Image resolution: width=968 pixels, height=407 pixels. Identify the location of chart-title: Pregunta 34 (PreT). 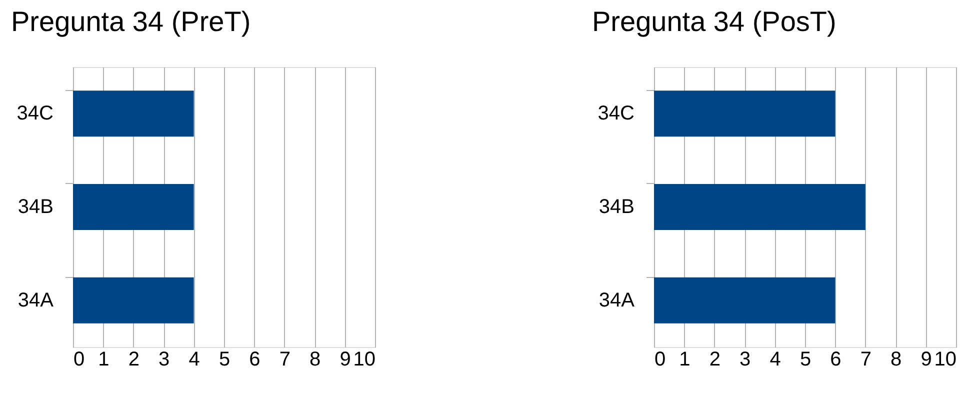
(131, 21).